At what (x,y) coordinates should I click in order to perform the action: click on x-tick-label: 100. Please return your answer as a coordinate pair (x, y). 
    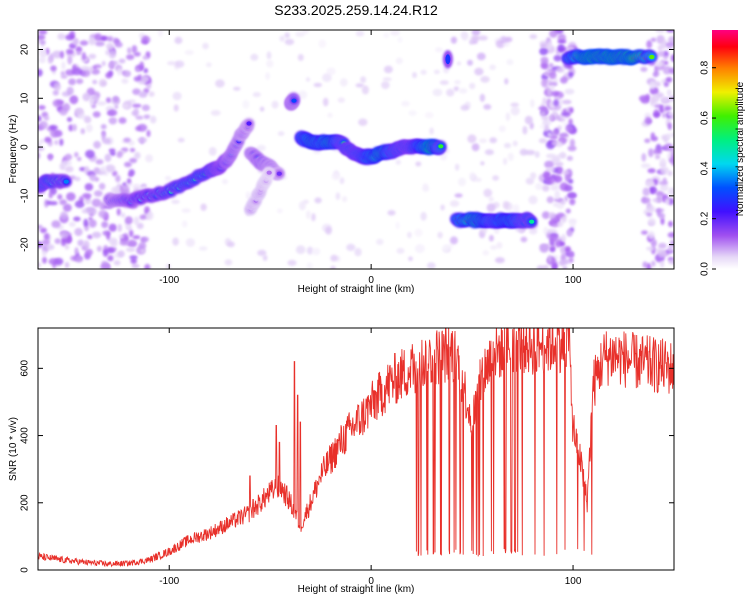
    Looking at the image, I should click on (573, 280).